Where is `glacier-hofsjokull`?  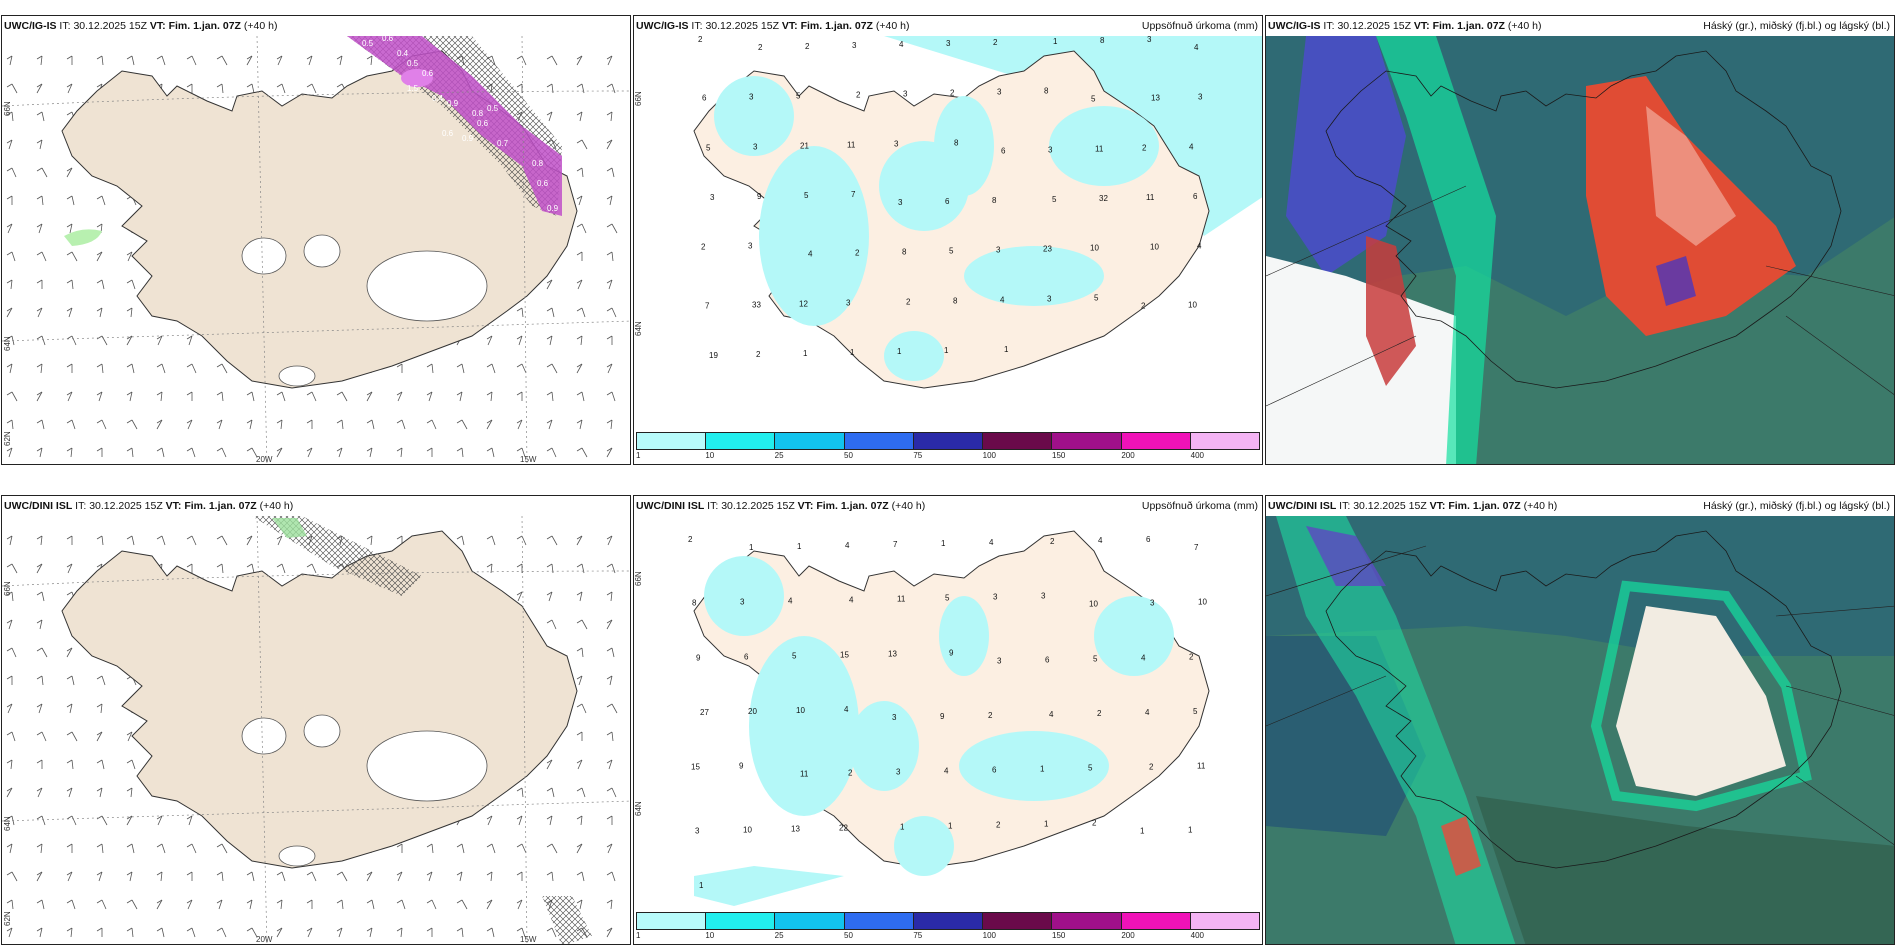
glacier-hofsjokull is located at coordinates (322, 251).